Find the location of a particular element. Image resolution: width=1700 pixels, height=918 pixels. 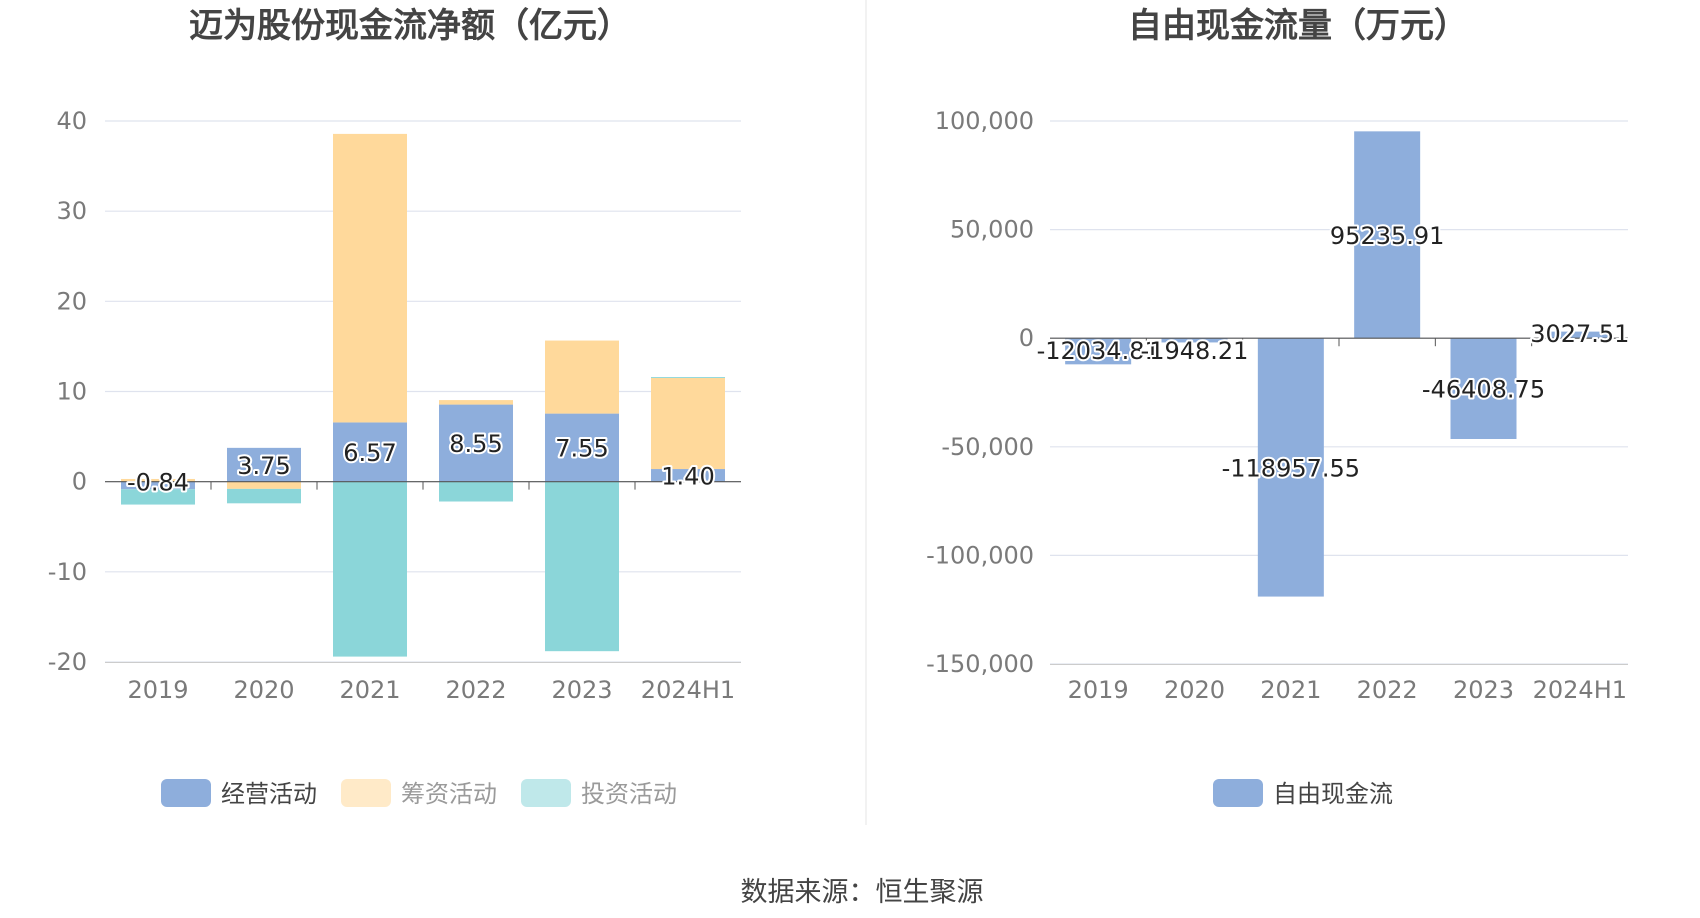

legend: 自由现金流 is located at coordinates (1303, 793).